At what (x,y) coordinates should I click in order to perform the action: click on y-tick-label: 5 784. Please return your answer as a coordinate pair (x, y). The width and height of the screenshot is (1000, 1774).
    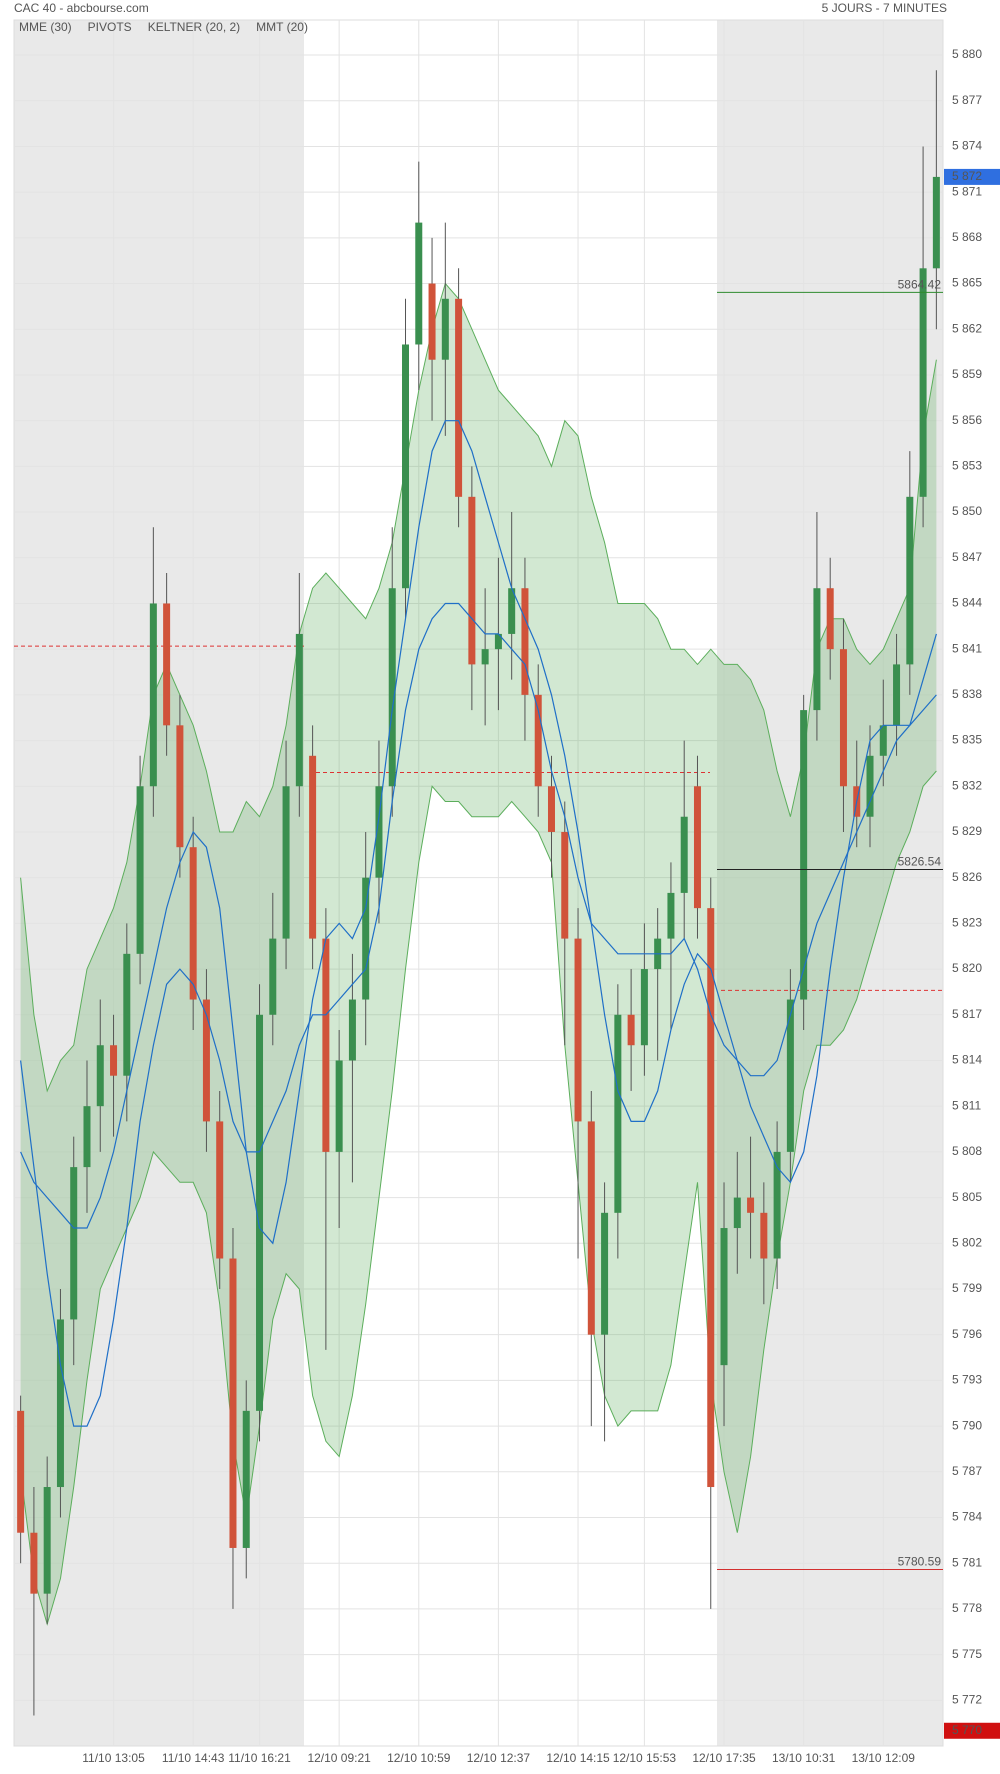
    Looking at the image, I should click on (967, 1517).